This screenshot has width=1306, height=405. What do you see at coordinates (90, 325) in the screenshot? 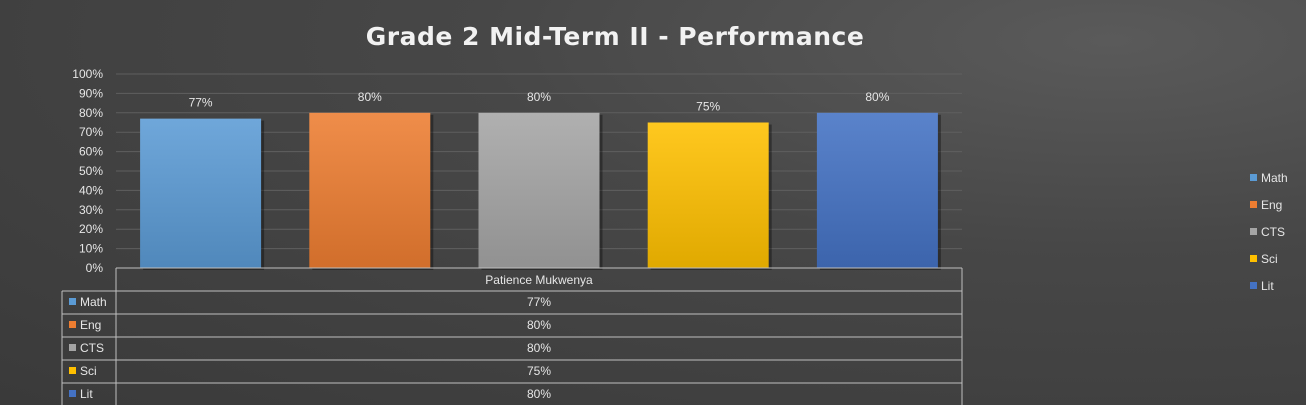
I see `table-series-name: Eng` at bounding box center [90, 325].